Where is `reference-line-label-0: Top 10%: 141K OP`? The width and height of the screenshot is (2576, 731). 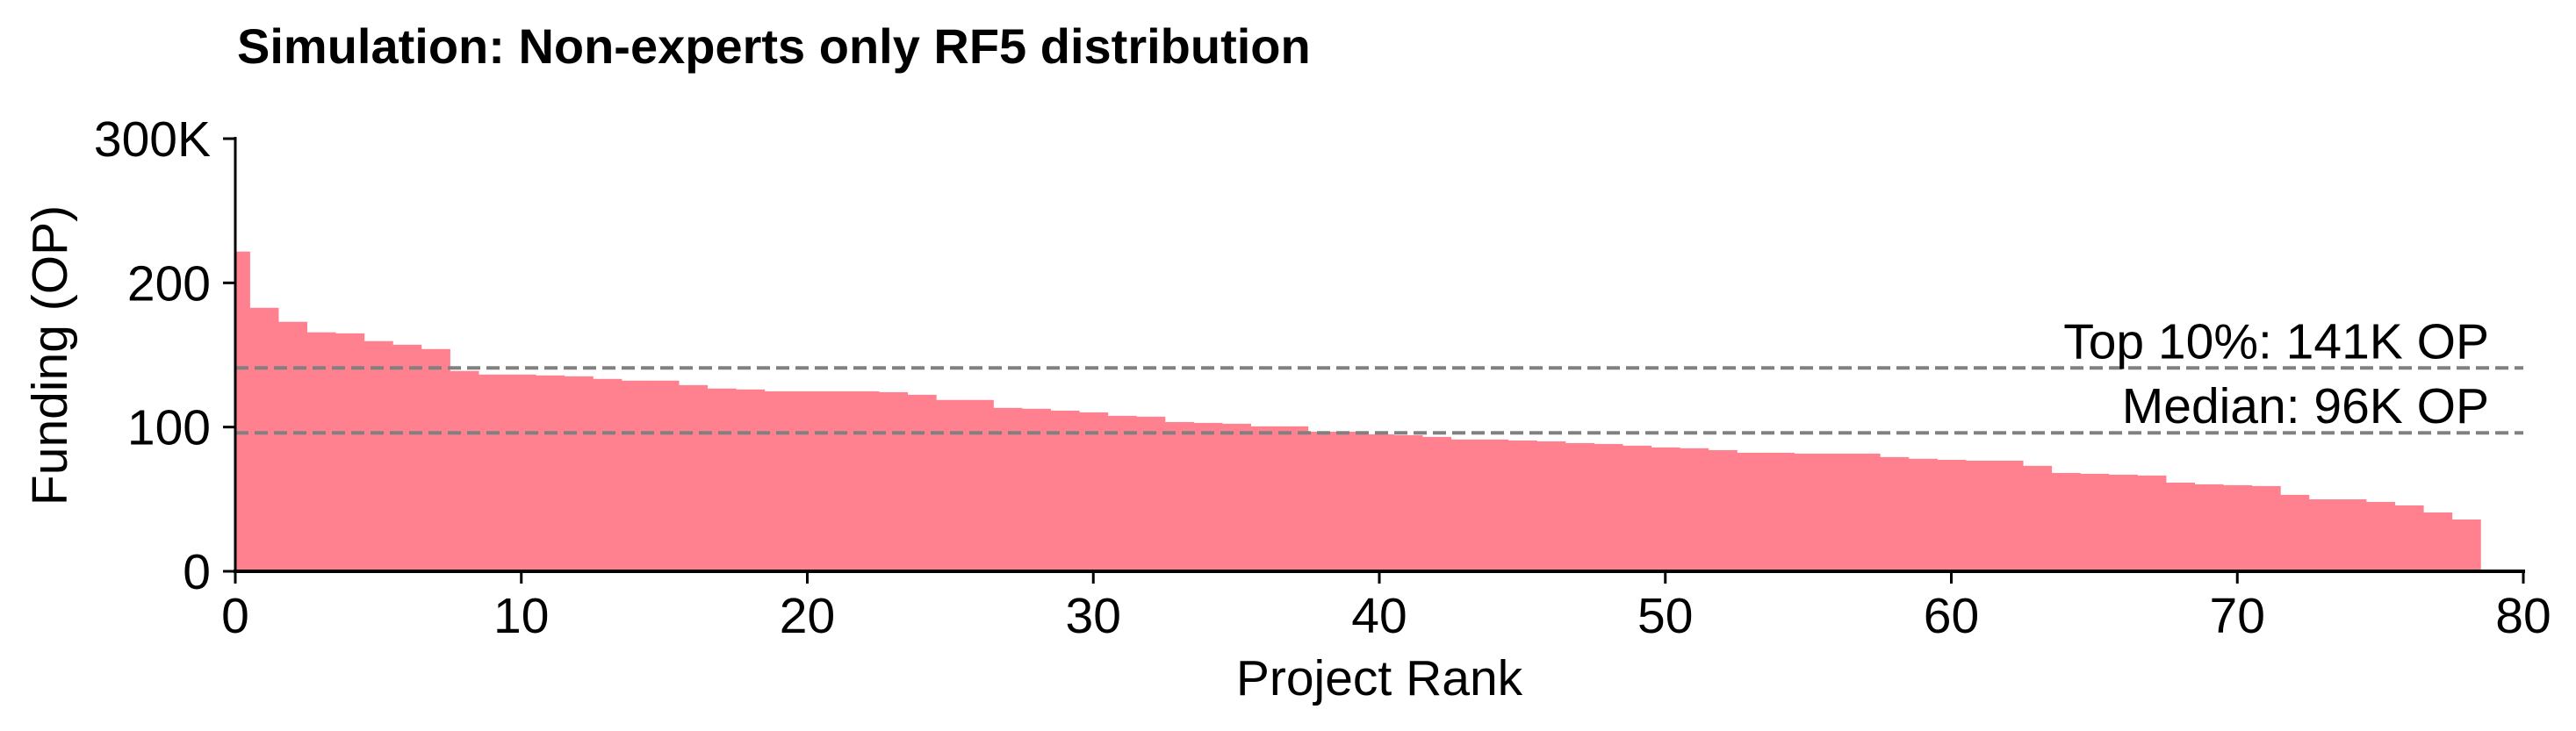 reference-line-label-0: Top 10%: 141K OP is located at coordinates (2276, 341).